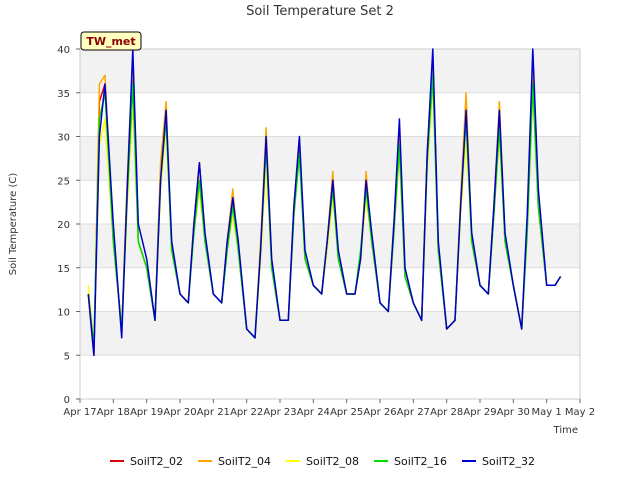 This screenshot has height=480, width=640. Describe the element at coordinates (420, 461) in the screenshot. I see `legend-label: SoilT2_16` at that location.